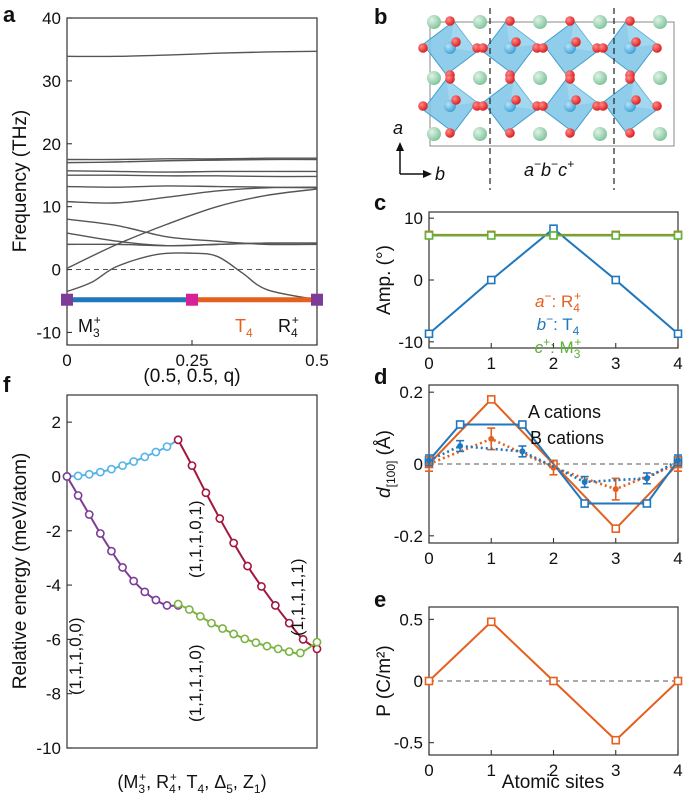 Image resolution: width=685 pixels, height=801 pixels. What do you see at coordinates (546, 342) in the screenshot?
I see `legend-tilt-sup: +` at bounding box center [546, 342].